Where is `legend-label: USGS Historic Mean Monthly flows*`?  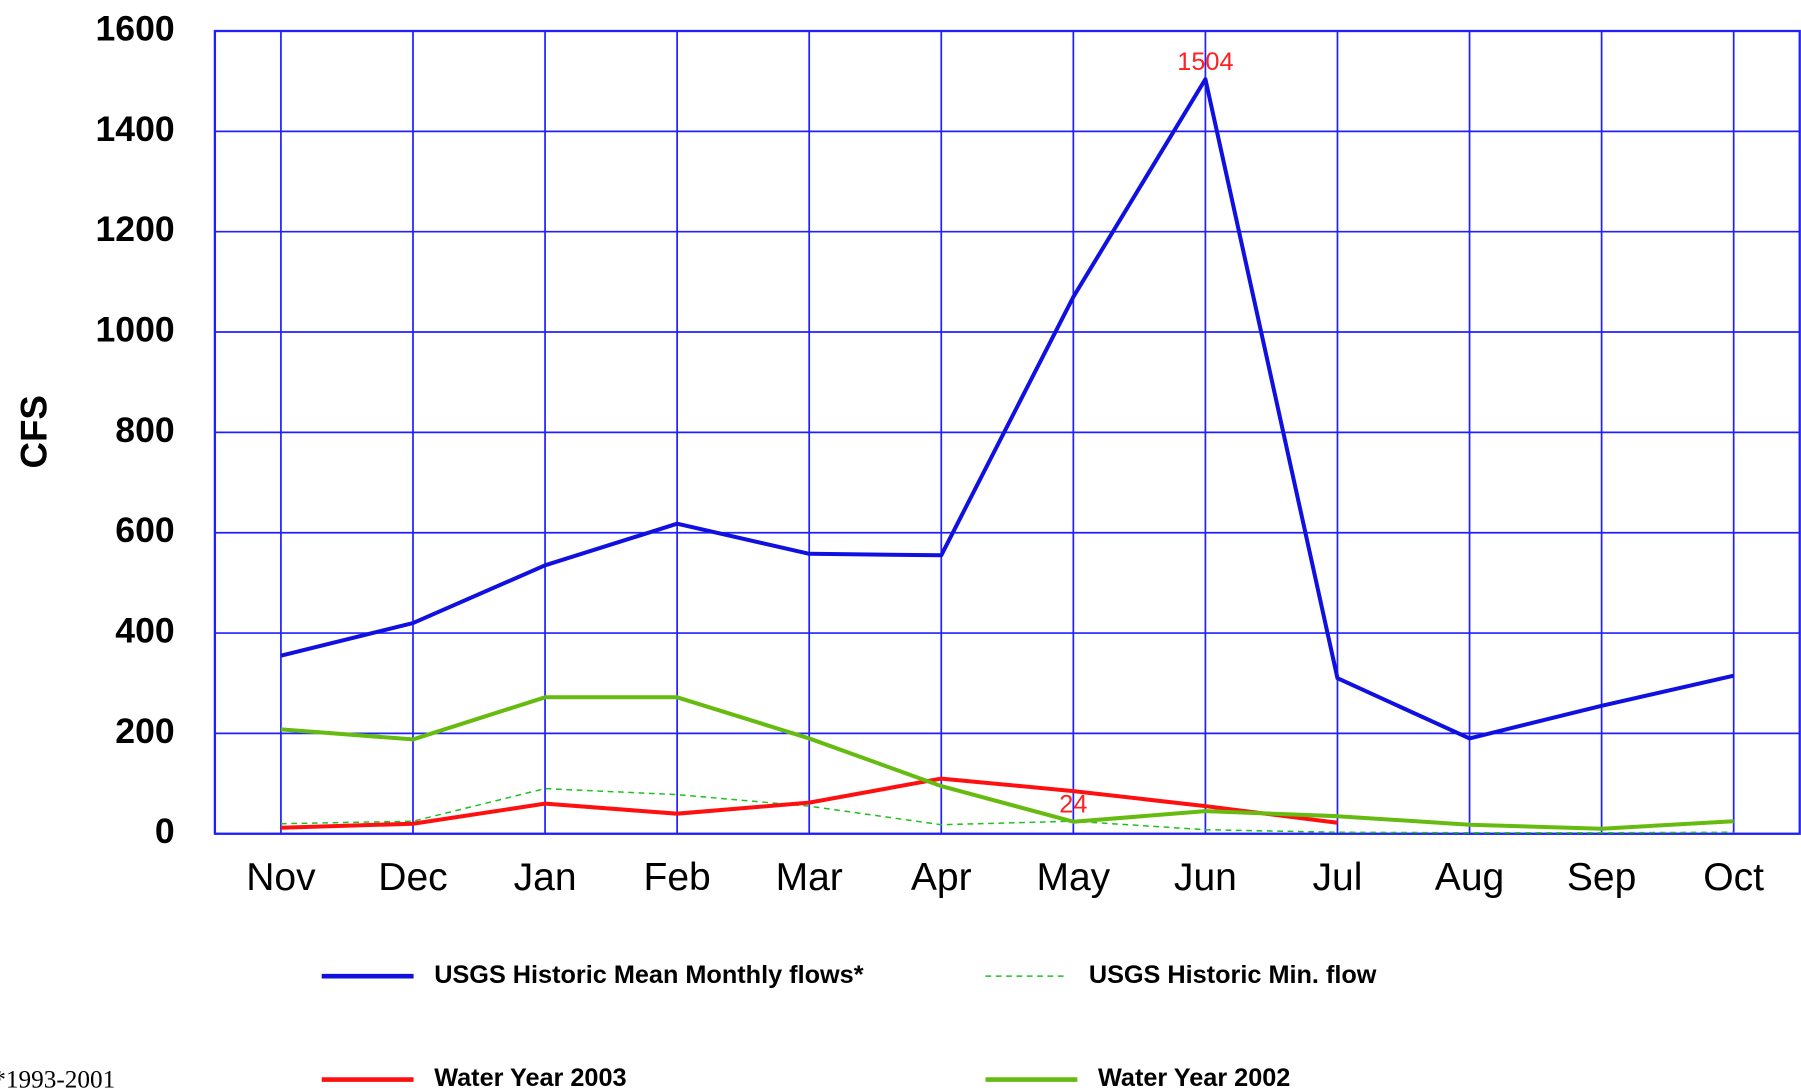
legend-label: USGS Historic Mean Monthly flows* is located at coordinates (648, 975).